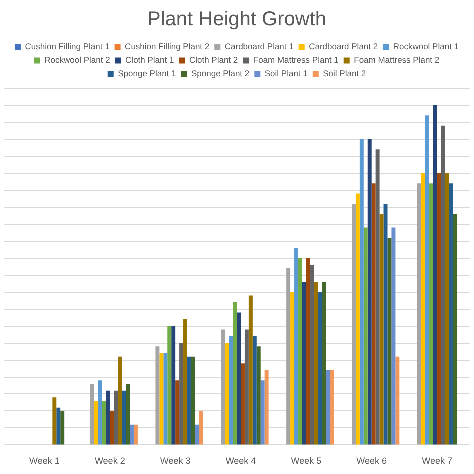  What do you see at coordinates (426, 47) in the screenshot?
I see `legend-label: Rockwool Plant 1` at bounding box center [426, 47].